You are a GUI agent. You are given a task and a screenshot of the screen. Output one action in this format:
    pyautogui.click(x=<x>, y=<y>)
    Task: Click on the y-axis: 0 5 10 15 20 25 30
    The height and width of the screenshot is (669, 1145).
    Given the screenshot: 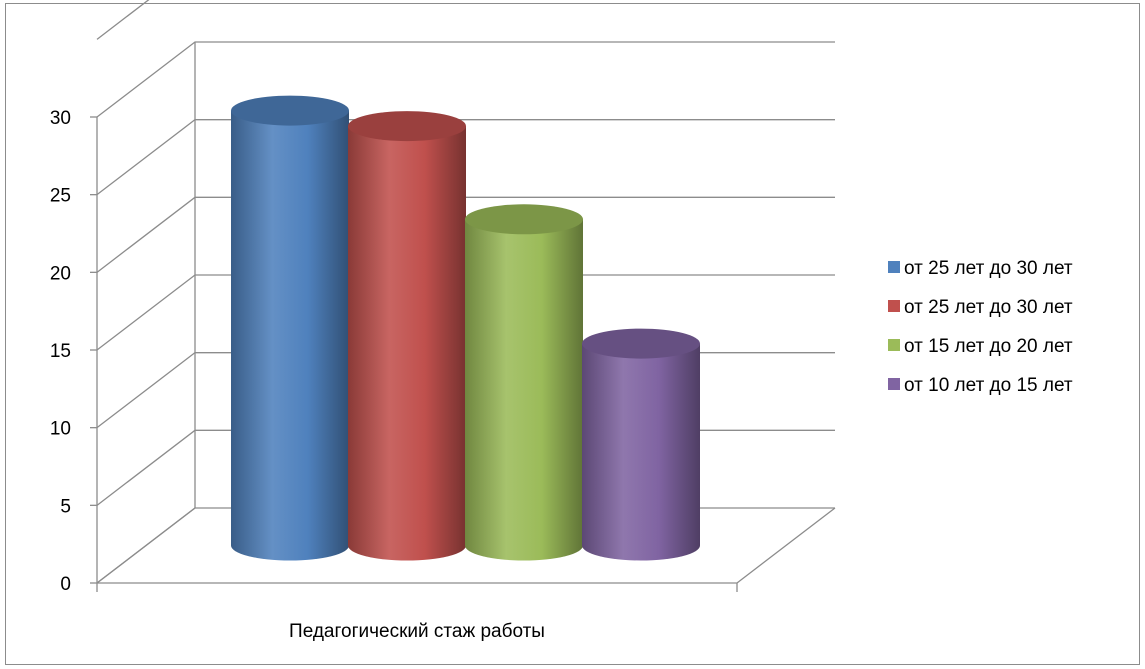 What is the action you would take?
    pyautogui.click(x=74, y=351)
    